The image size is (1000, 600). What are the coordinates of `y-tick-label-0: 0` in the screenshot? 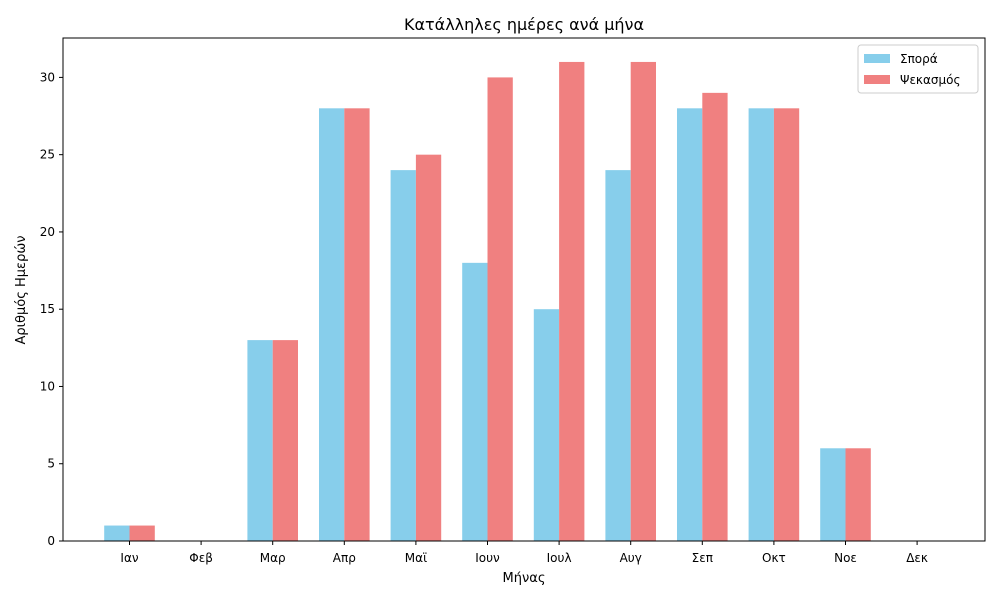 It's located at (51, 541).